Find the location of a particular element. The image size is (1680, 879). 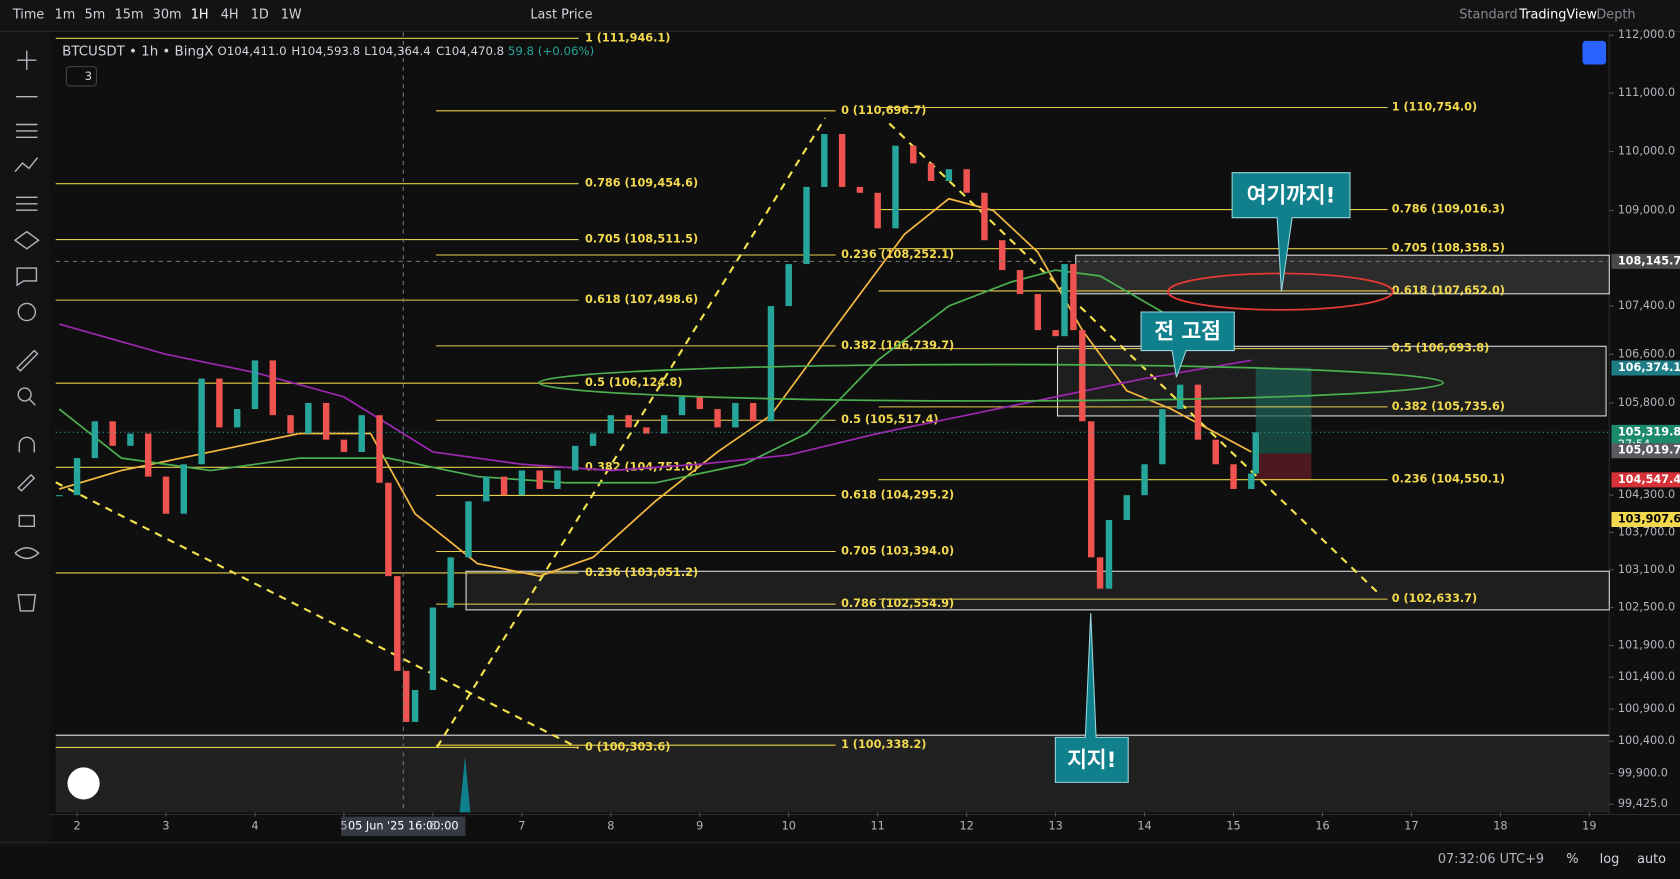

x-tick-label: 10 is located at coordinates (789, 825).